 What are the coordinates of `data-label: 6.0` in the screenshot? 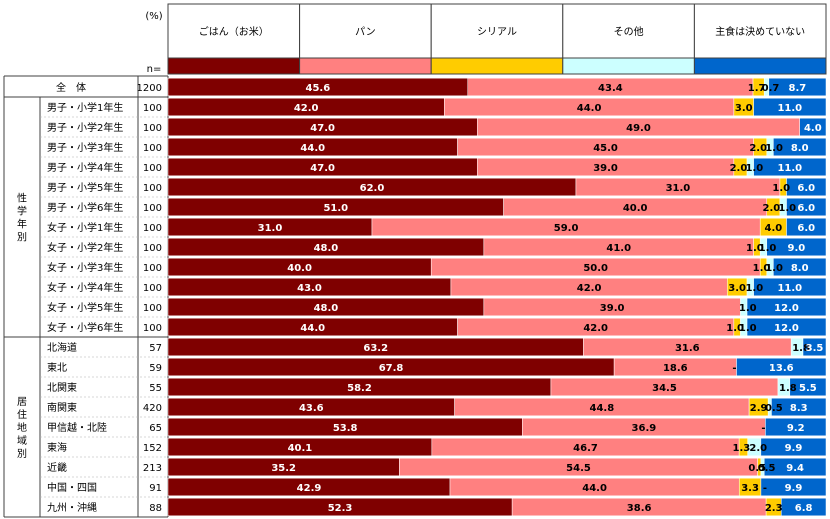 It's located at (806, 208).